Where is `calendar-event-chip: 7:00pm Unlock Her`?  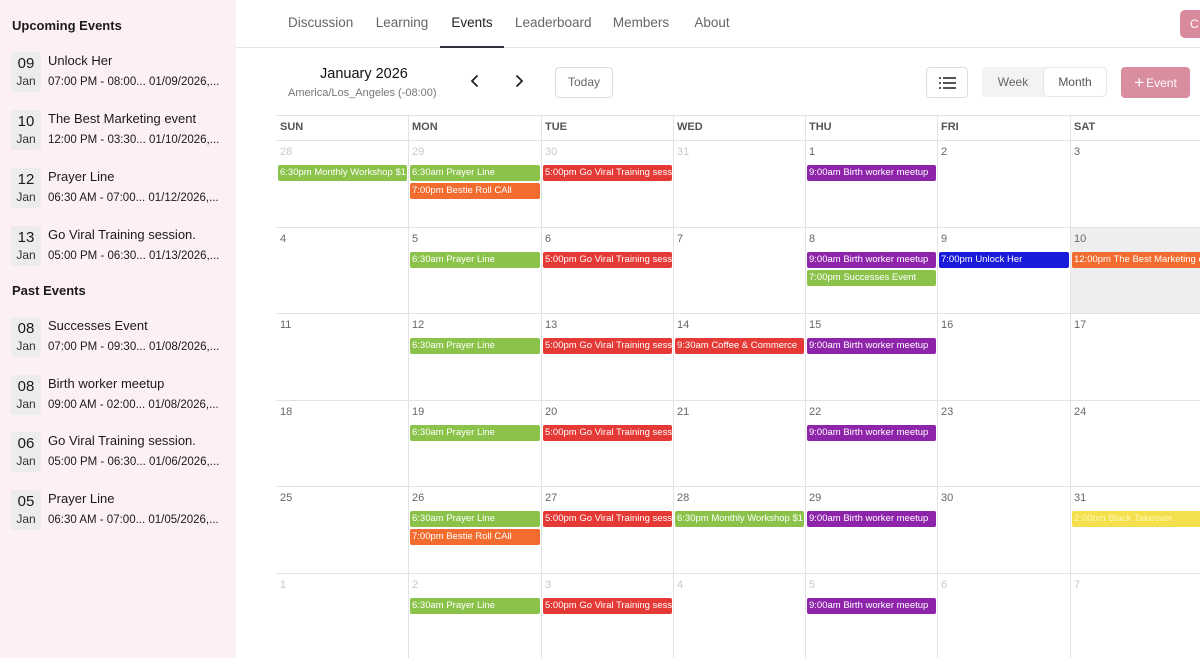
calendar-event-chip: 7:00pm Unlock Her is located at coordinates (1004, 259).